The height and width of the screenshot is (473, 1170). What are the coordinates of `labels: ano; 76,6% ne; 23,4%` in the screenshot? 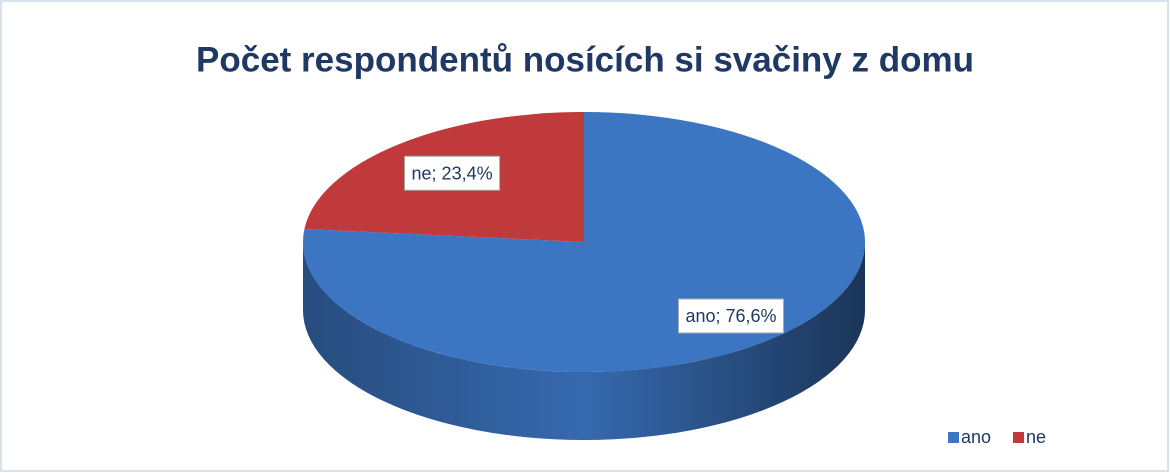 It's located at (594, 244).